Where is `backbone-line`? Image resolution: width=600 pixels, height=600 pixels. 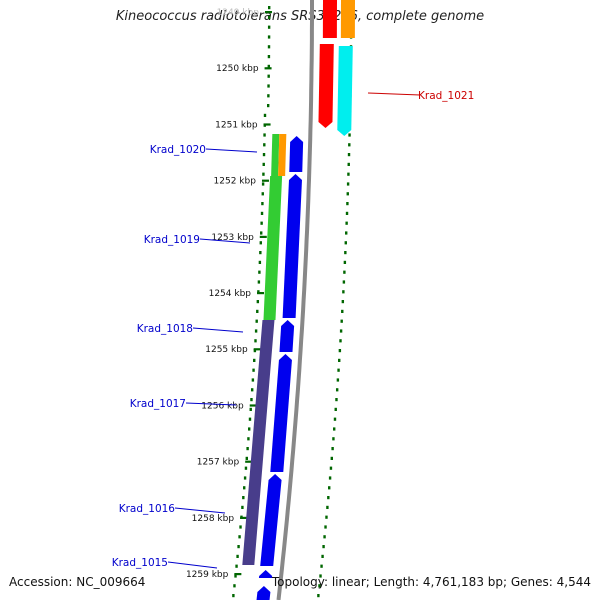 backbone-line is located at coordinates (295, 300).